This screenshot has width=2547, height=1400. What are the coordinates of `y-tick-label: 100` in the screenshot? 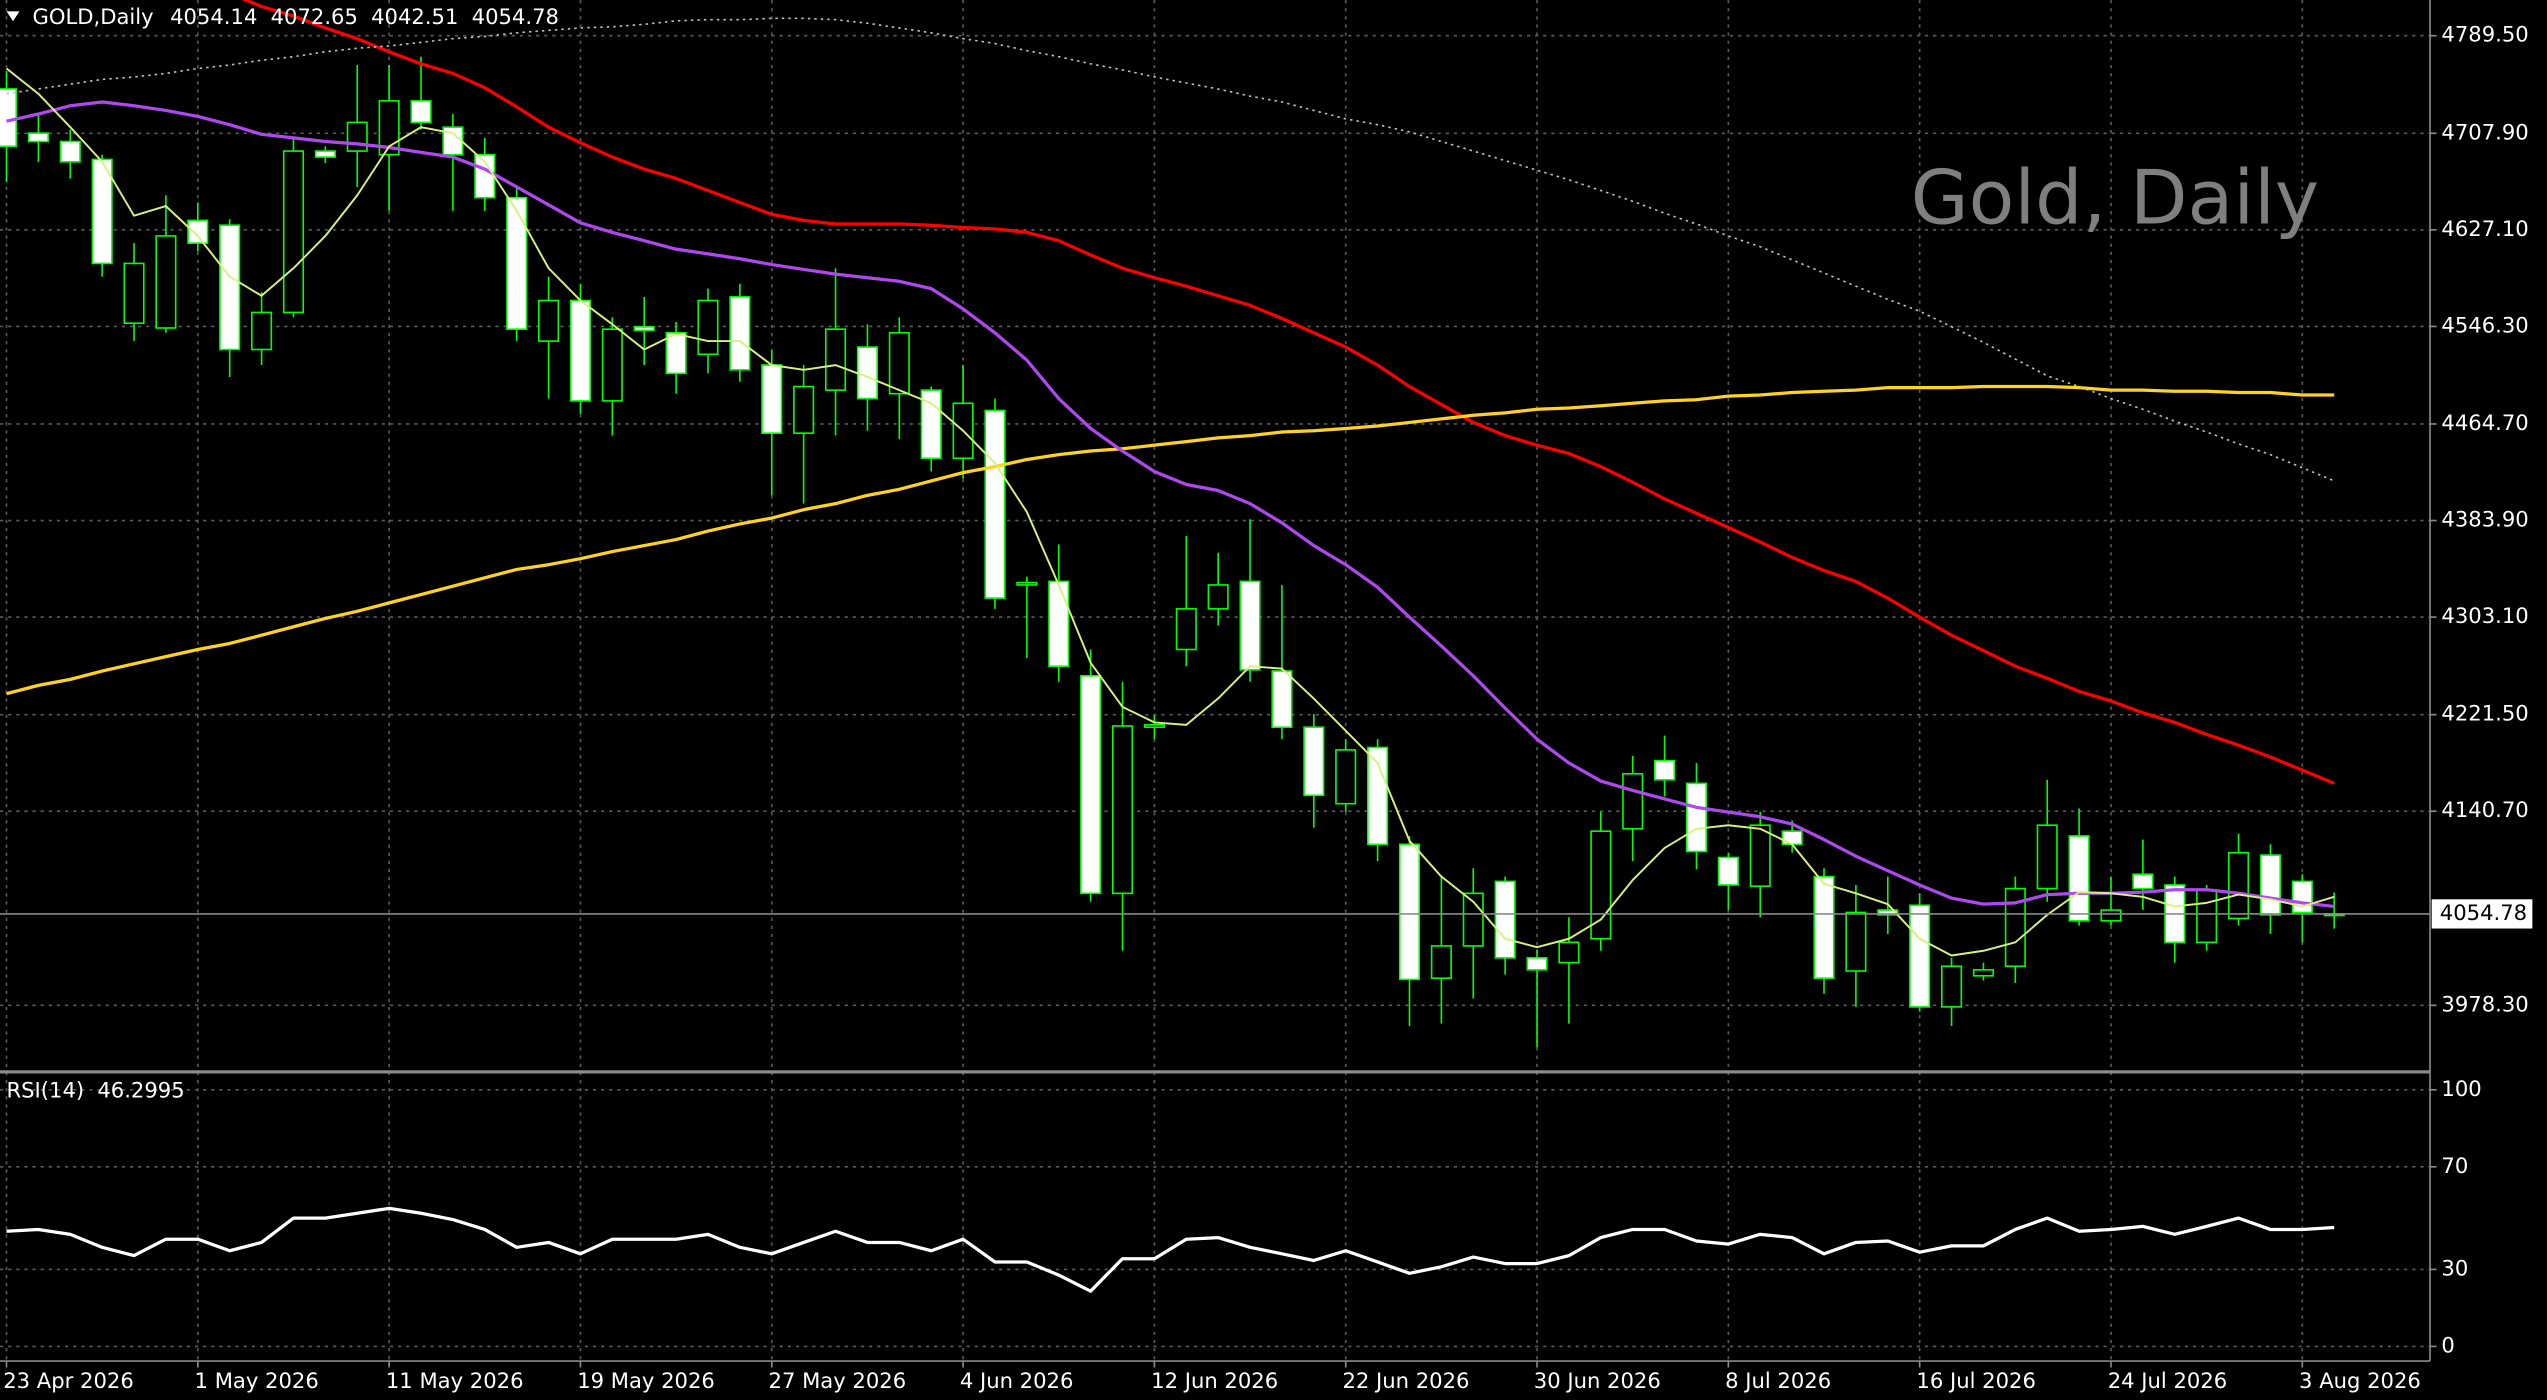 It's located at (2461, 1088).